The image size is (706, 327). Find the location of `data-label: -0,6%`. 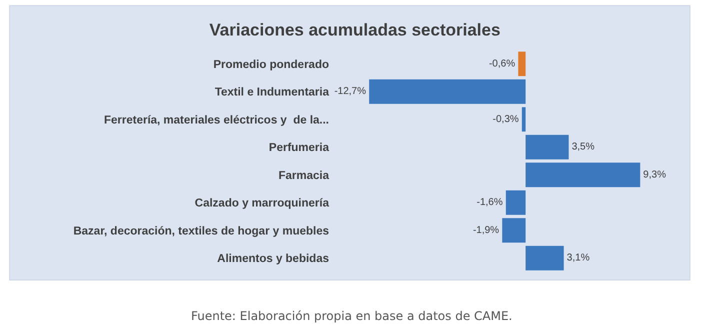

data-label: -0,6% is located at coordinates (502, 64).